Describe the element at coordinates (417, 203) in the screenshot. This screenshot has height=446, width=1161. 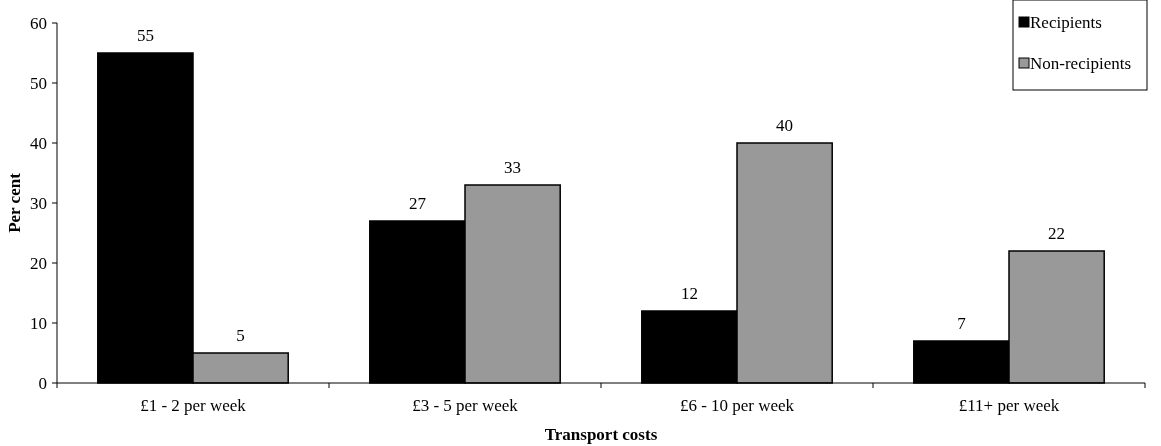
I see `data-label: 27` at that location.